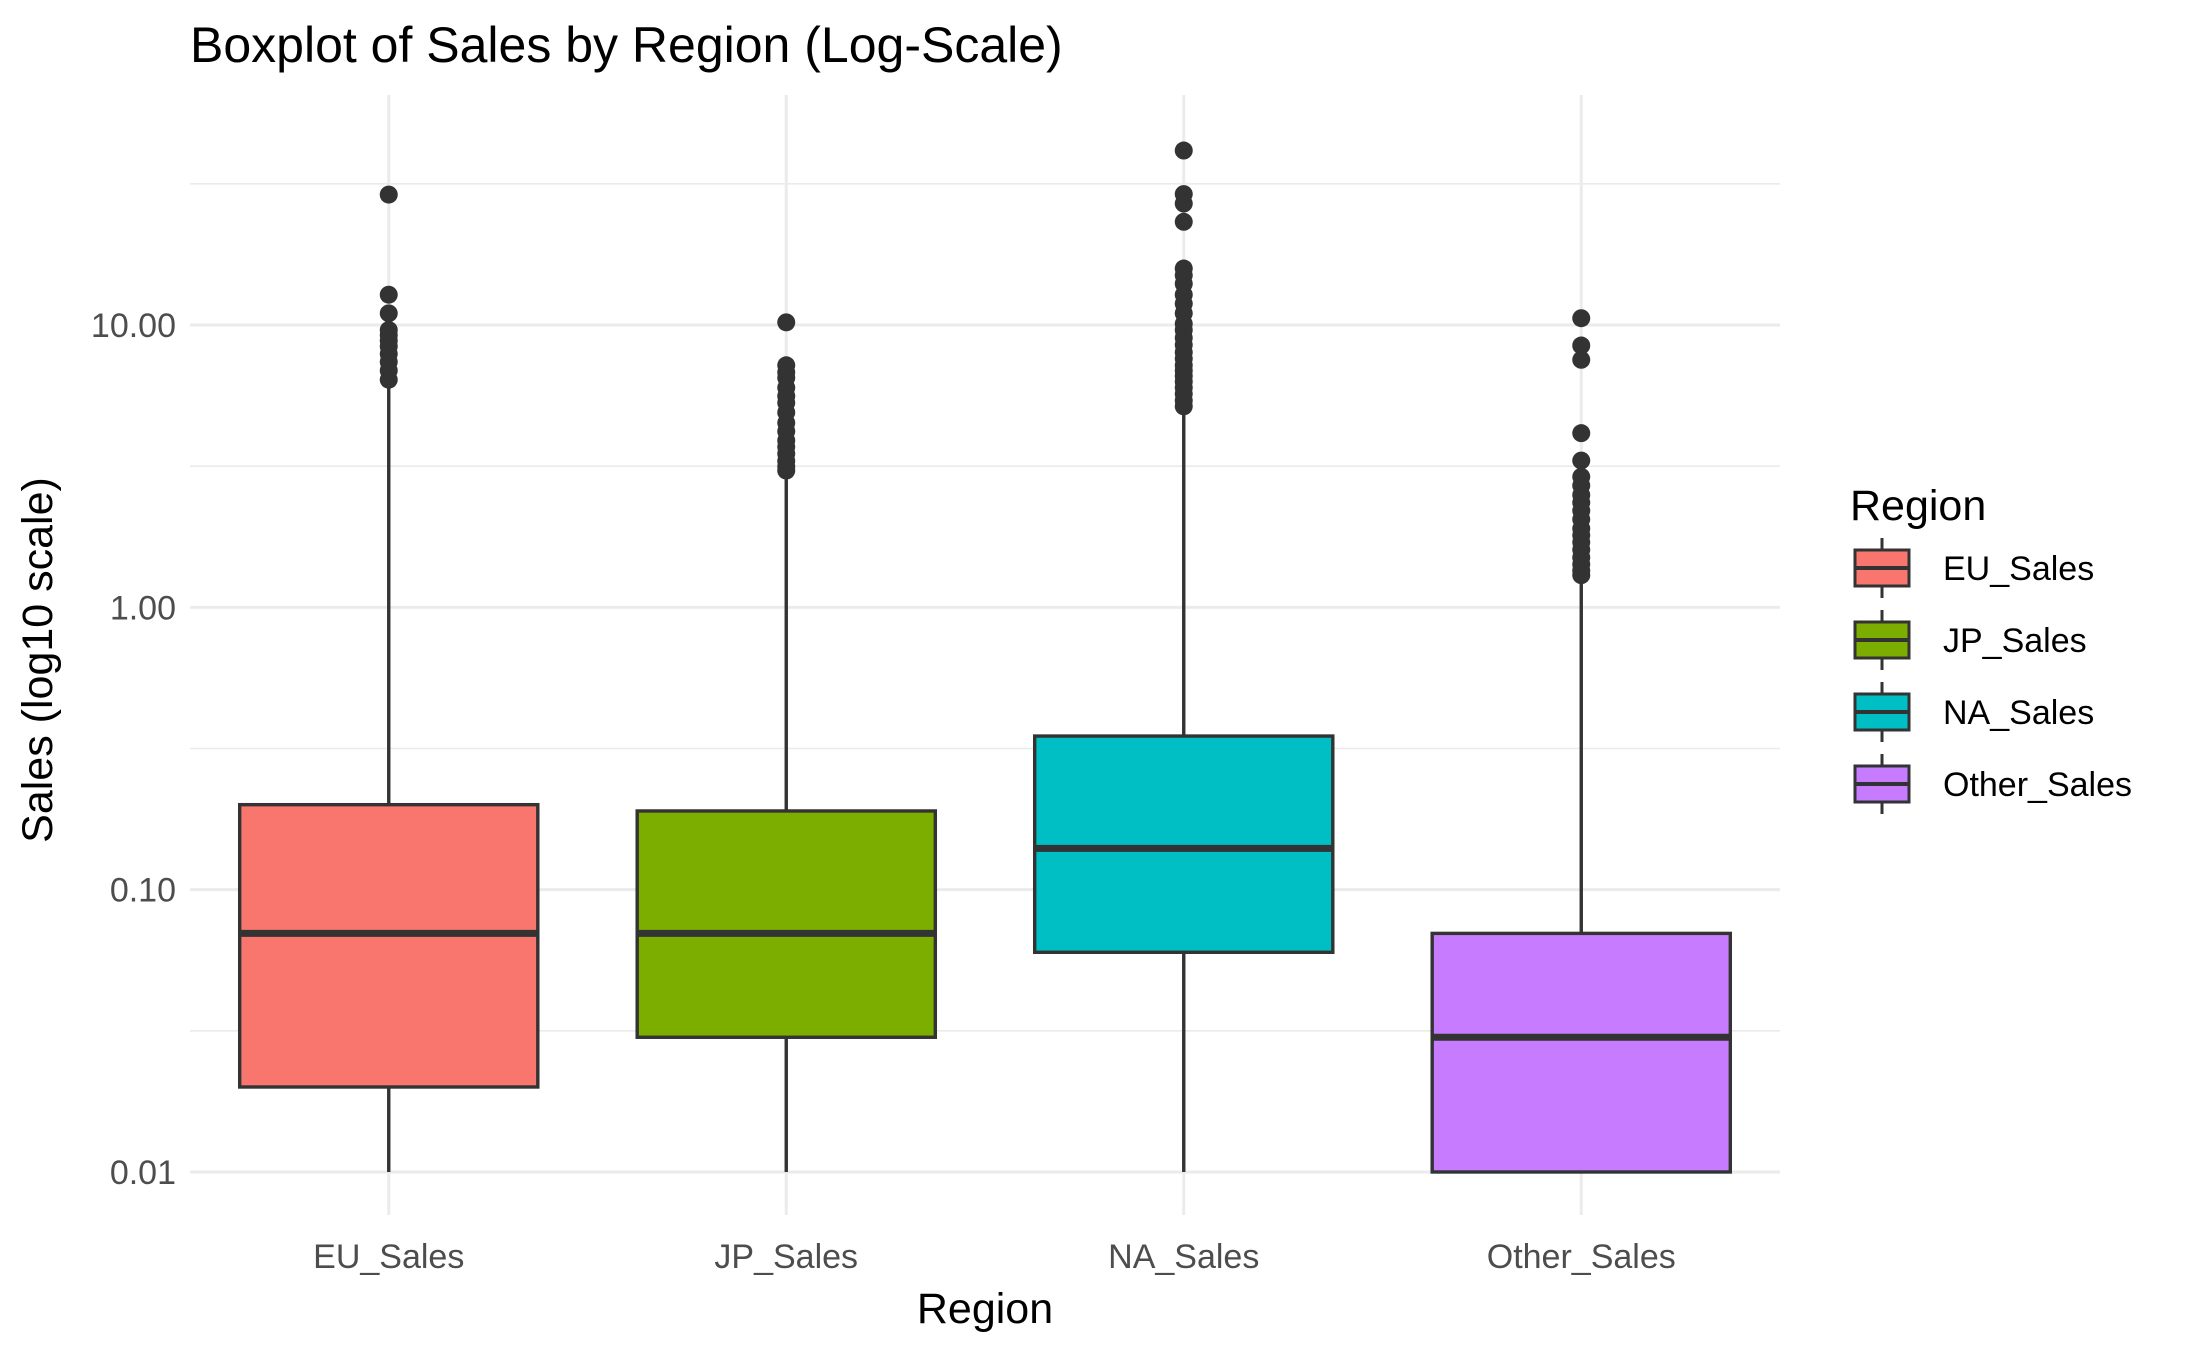 The width and height of the screenshot is (2187, 1351). Describe the element at coordinates (38, 660) in the screenshot. I see `y-axis-title: Sales (log10 scale)` at that location.